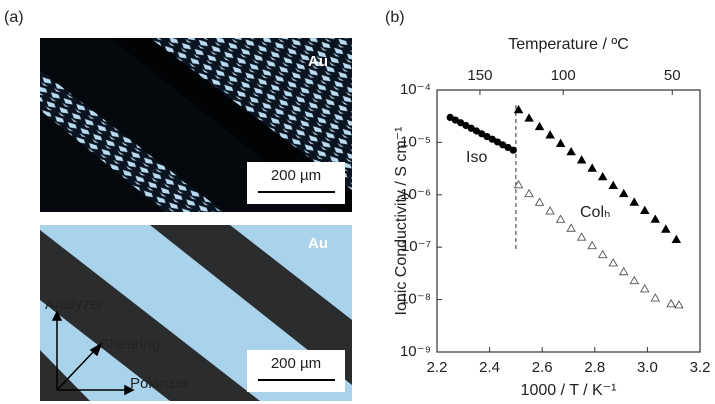  Describe the element at coordinates (415, 351) in the screenshot. I see `y-tick-label: 10⁻⁹` at that location.